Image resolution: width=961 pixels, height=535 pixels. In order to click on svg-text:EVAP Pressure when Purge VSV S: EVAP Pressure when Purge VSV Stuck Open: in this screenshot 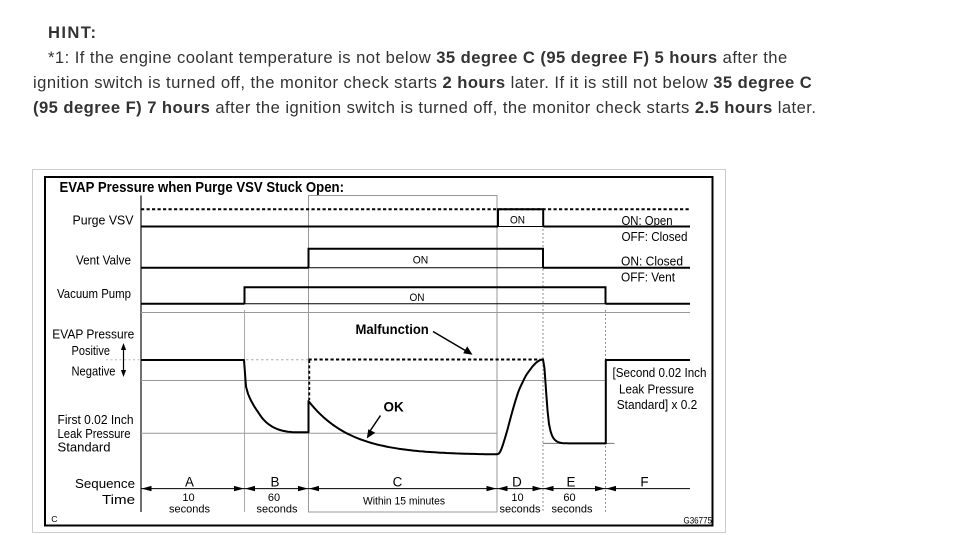, I will do `click(202, 187)`.